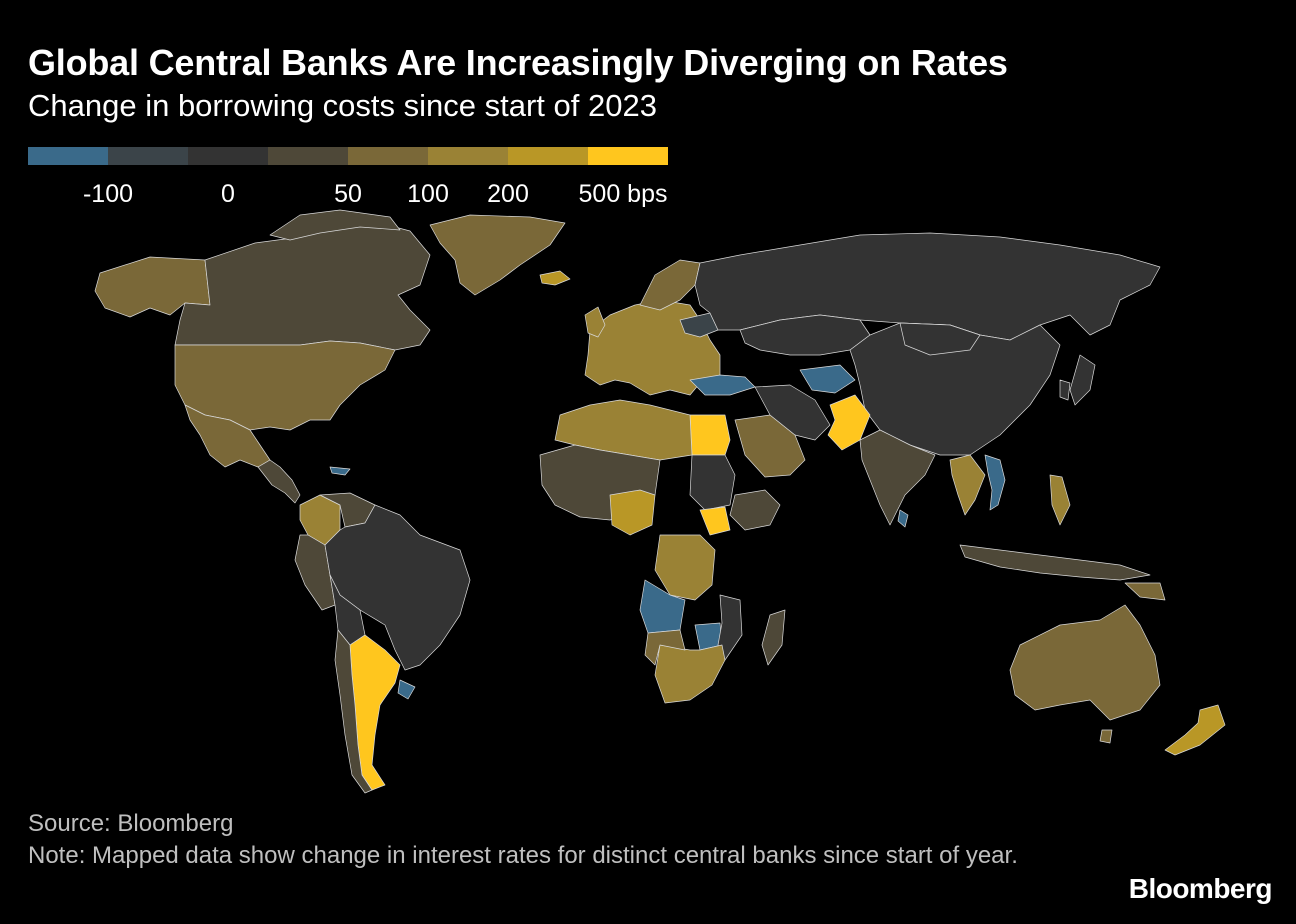  What do you see at coordinates (940, 339) in the screenshot?
I see `map-region-mongolia` at bounding box center [940, 339].